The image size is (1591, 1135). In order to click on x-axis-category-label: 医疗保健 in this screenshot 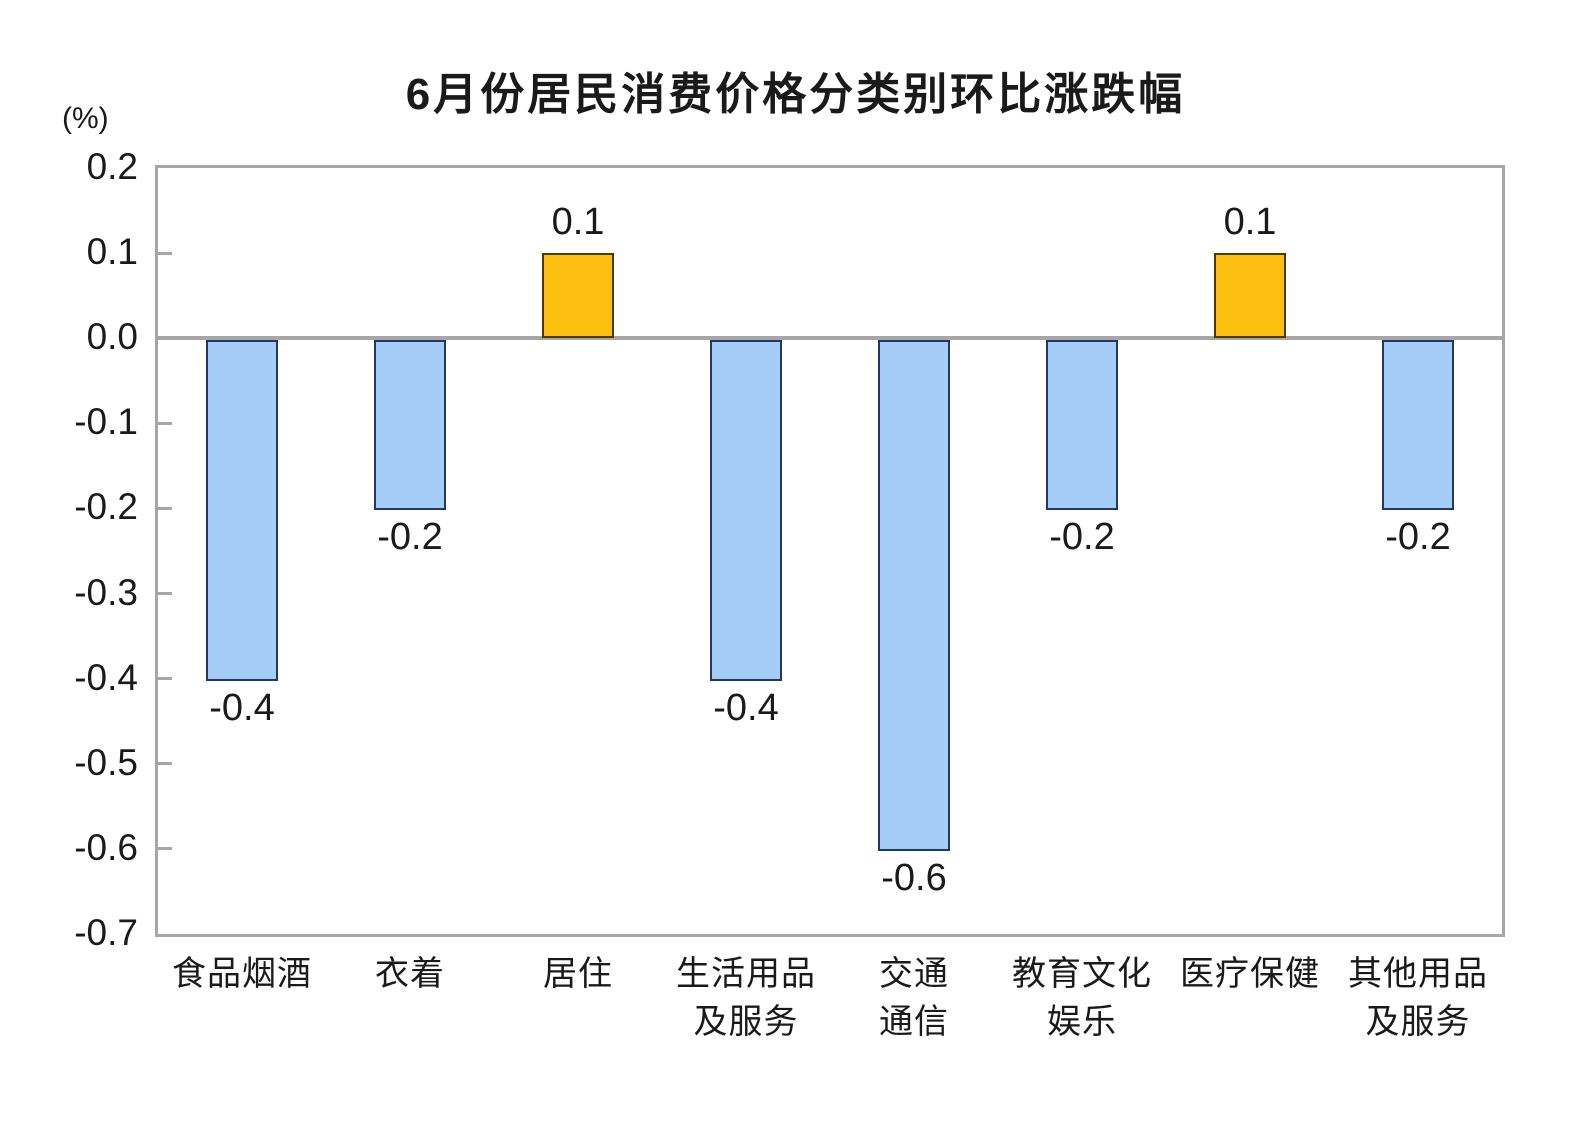, I will do `click(1250, 974)`.